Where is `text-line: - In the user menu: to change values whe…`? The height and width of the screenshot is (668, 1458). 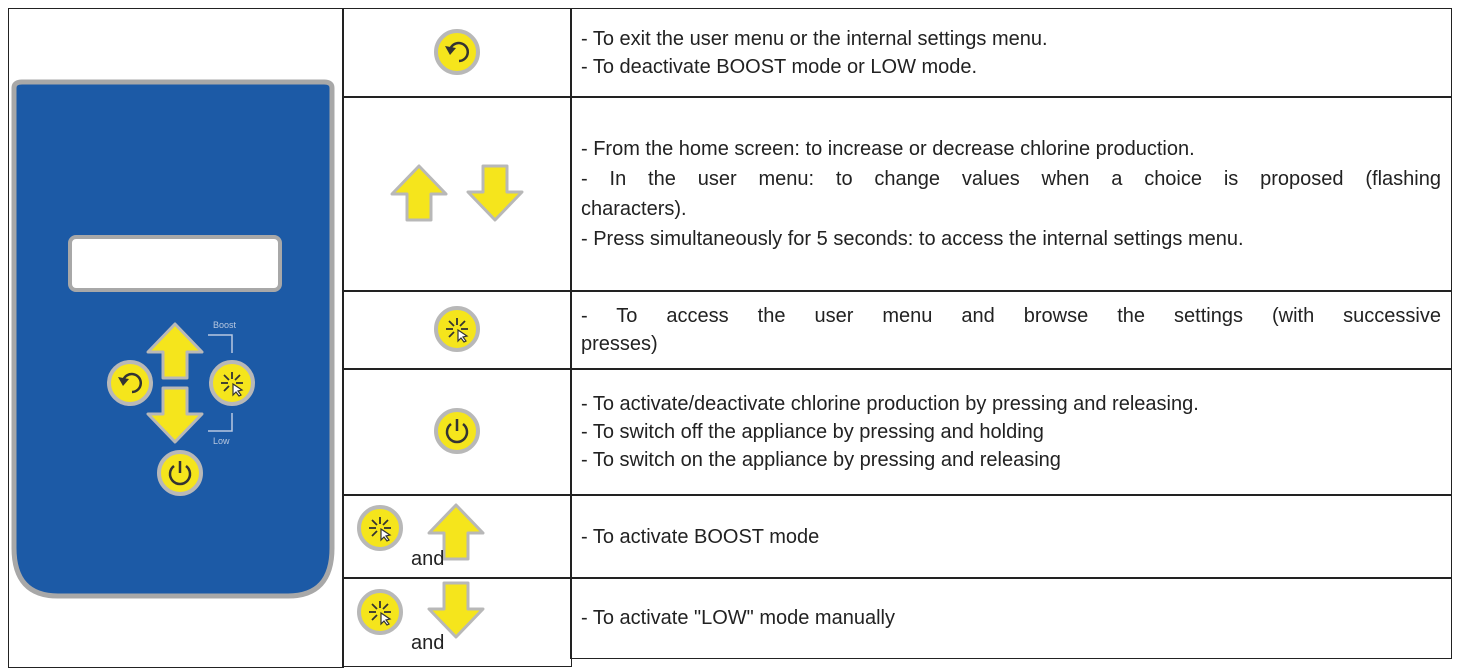
text-line: - In the user menu: to change values whe… is located at coordinates (1011, 179).